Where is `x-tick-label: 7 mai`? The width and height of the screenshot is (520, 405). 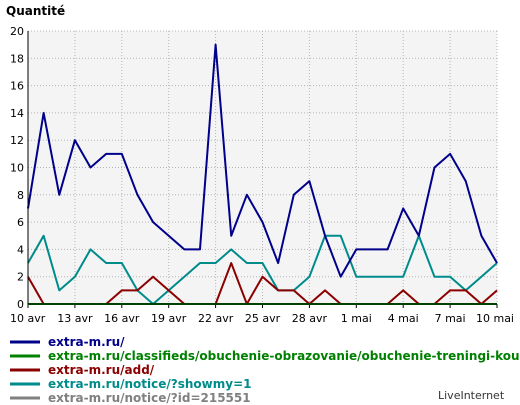
x-tick-label: 7 mai is located at coordinates (450, 318).